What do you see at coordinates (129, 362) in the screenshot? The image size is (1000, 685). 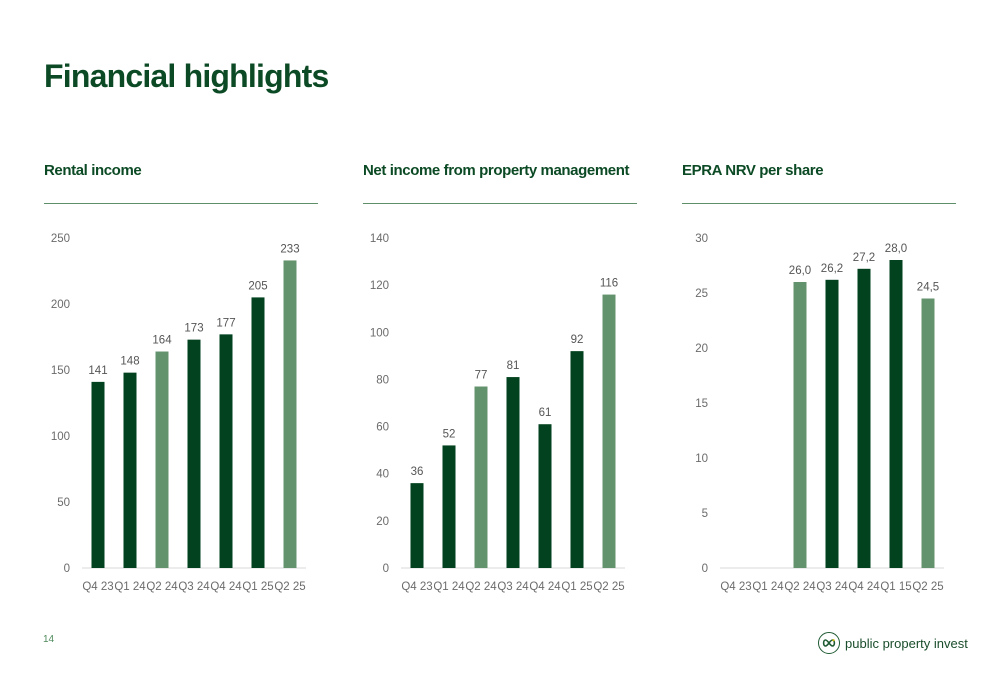 I see `bar-data-label: 148` at bounding box center [129, 362].